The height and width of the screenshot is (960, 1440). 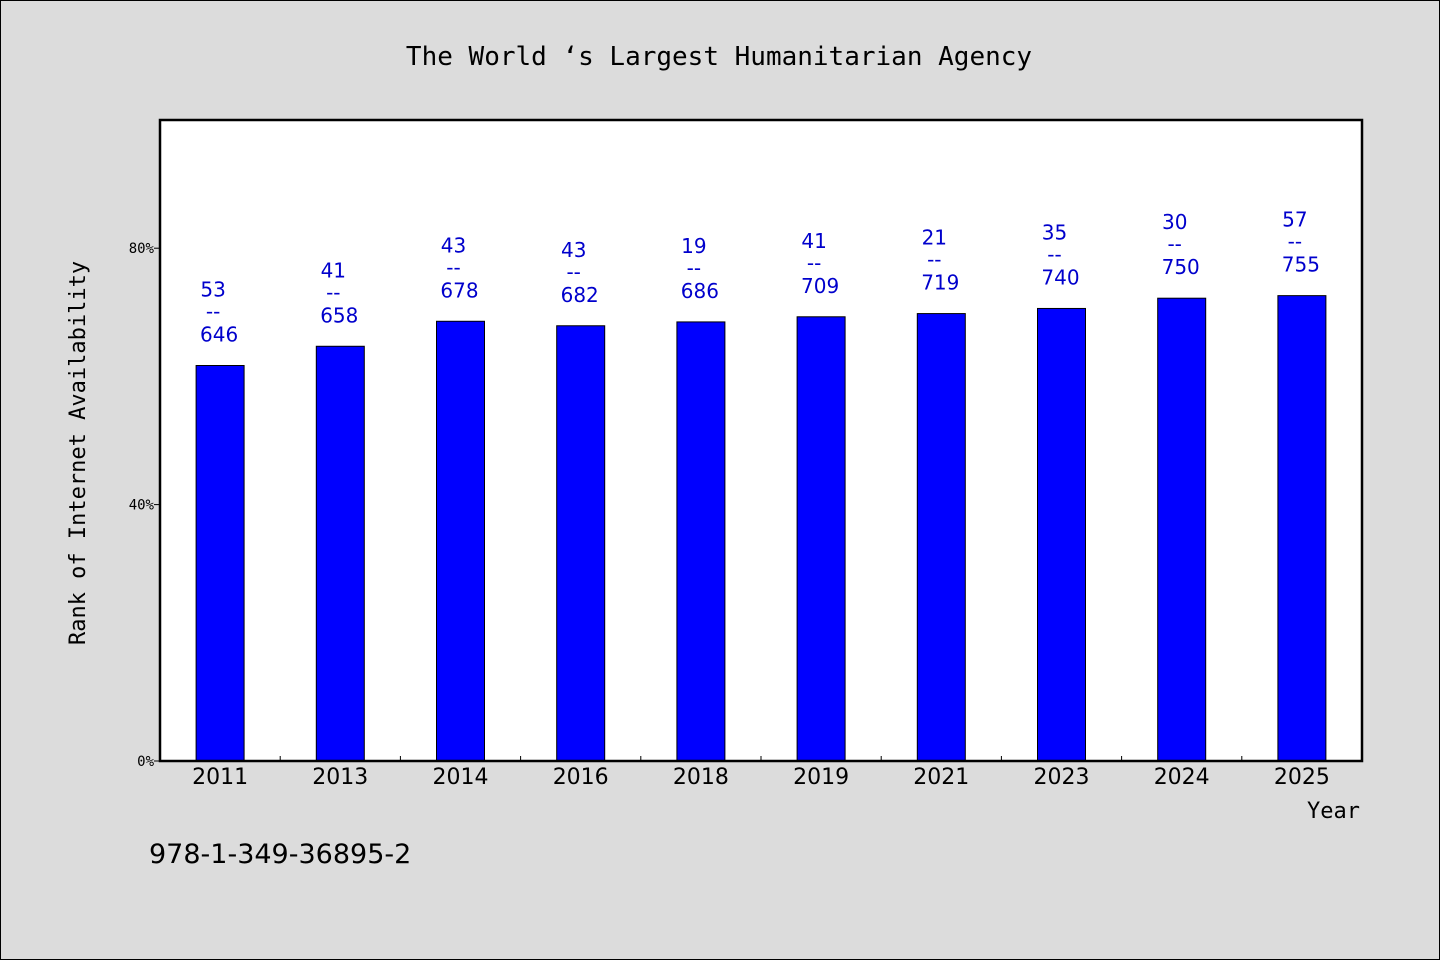 I want to click on data-label-top-2018: 19, so click(x=693, y=246).